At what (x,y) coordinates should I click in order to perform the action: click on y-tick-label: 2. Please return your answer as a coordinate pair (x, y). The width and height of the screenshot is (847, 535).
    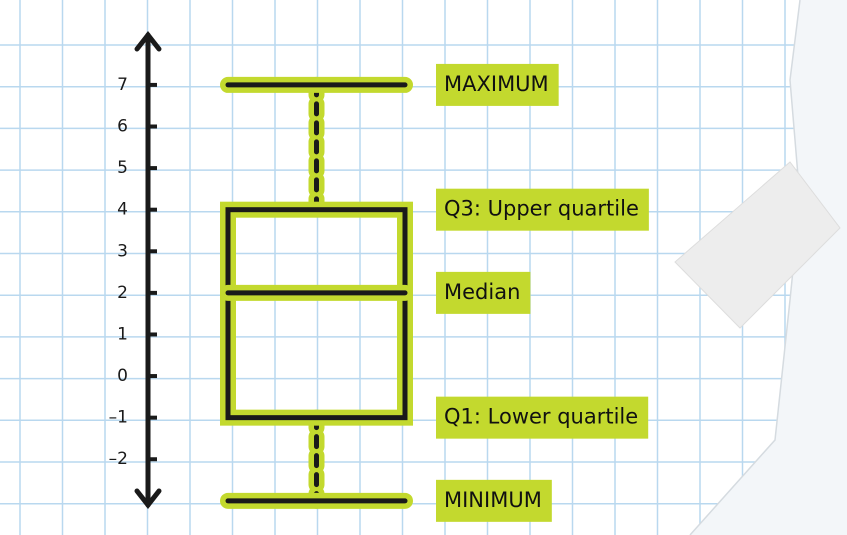
    Looking at the image, I should click on (122, 293).